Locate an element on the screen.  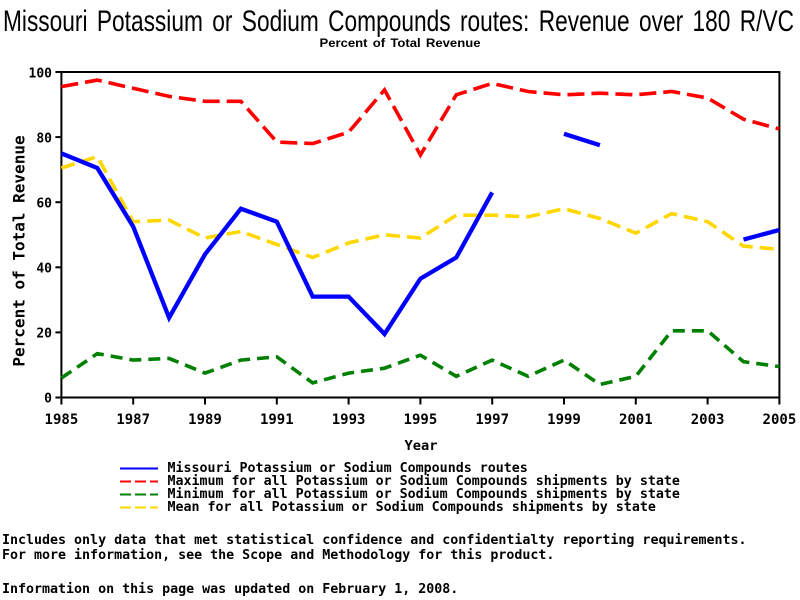
minimum-line is located at coordinates (420, 357).